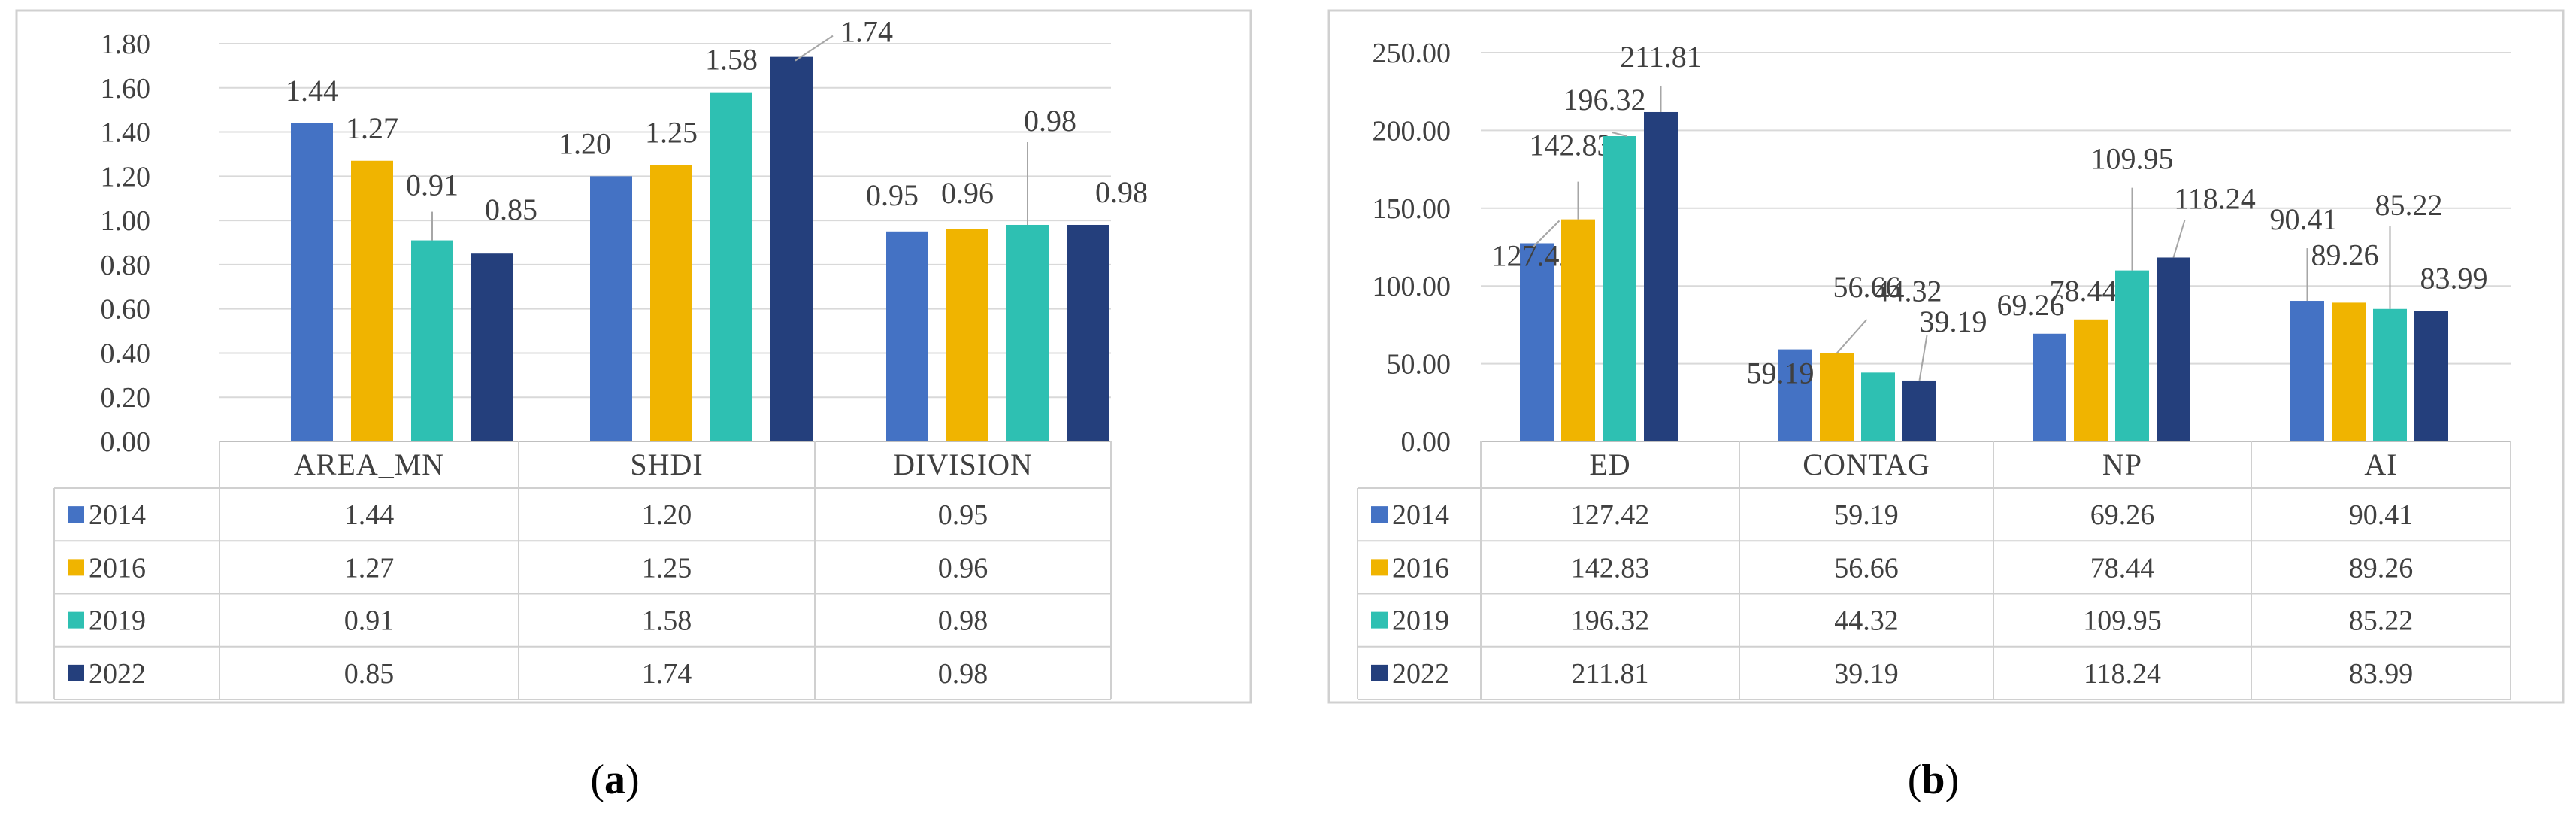 Image resolution: width=2576 pixels, height=822 pixels. I want to click on bar-shdi-2014, so click(611, 309).